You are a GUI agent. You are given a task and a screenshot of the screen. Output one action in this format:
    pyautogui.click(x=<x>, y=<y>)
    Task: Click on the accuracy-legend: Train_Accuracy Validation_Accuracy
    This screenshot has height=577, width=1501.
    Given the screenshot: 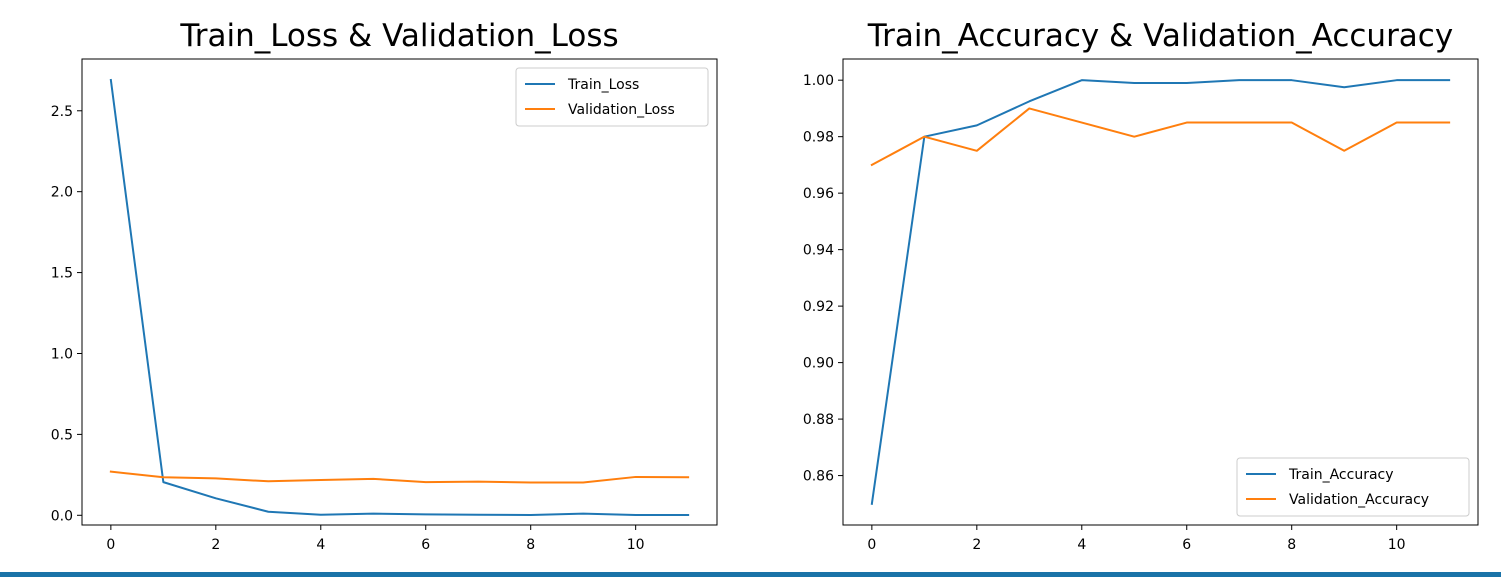 What is the action you would take?
    pyautogui.click(x=1353, y=487)
    